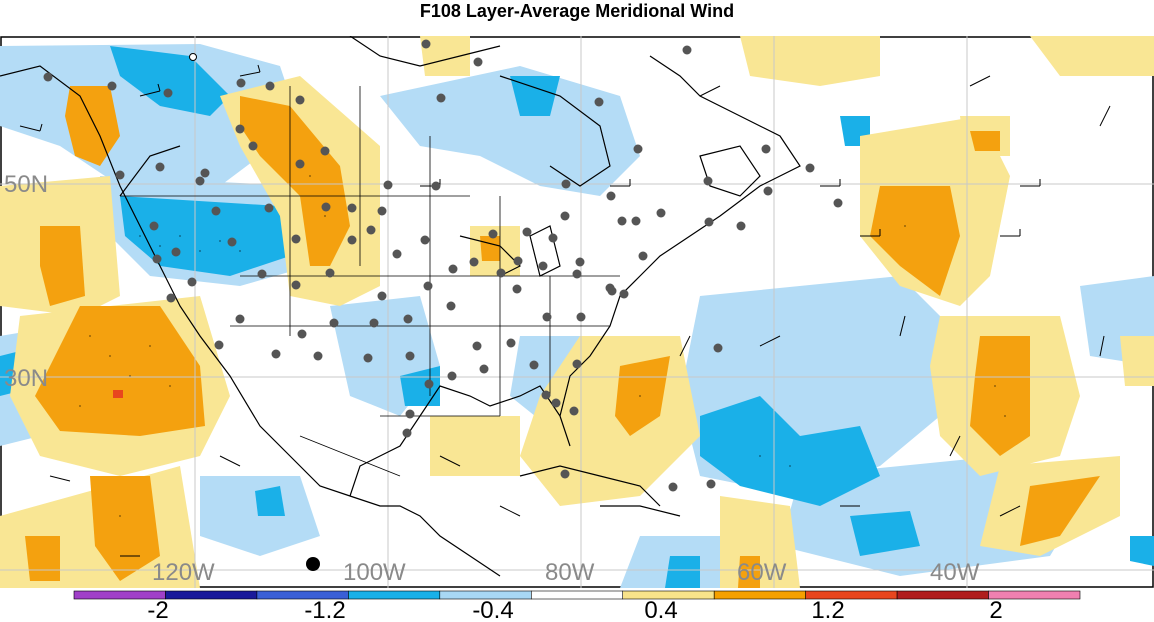 This screenshot has width=1154, height=622. I want to click on reference-marker-large, so click(313, 564).